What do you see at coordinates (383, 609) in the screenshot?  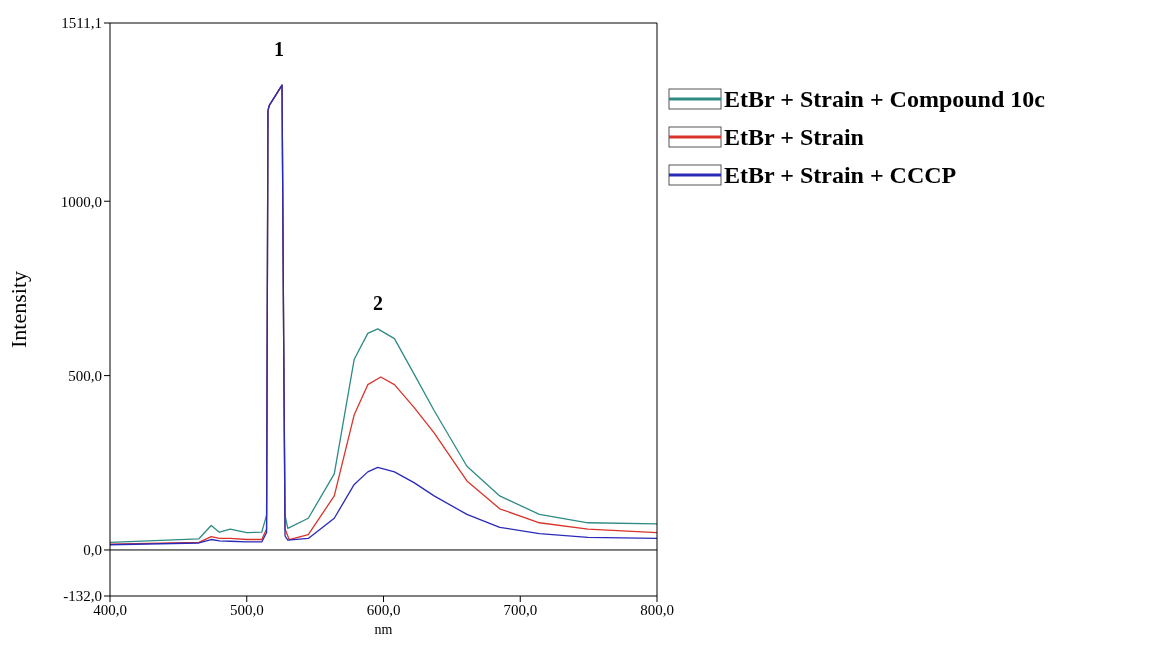 I see `x-tick-label: 600,0` at bounding box center [383, 609].